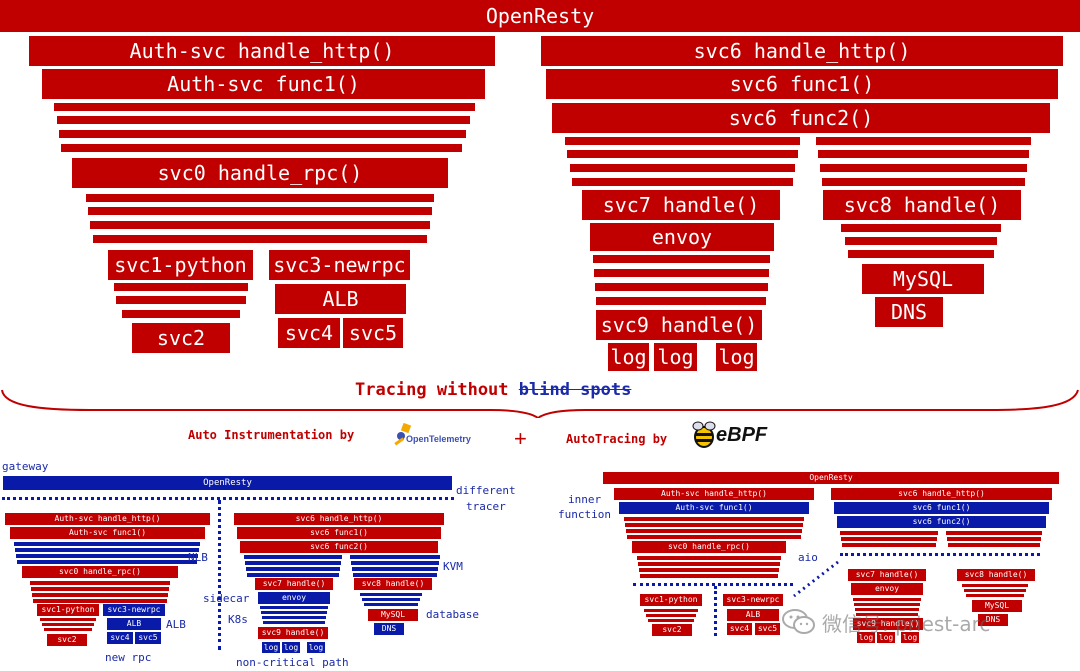 The image size is (1080, 671). Describe the element at coordinates (260, 173) in the screenshot. I see `svc0-handle-rpc-bar: svc0 handle_rpc()` at that location.